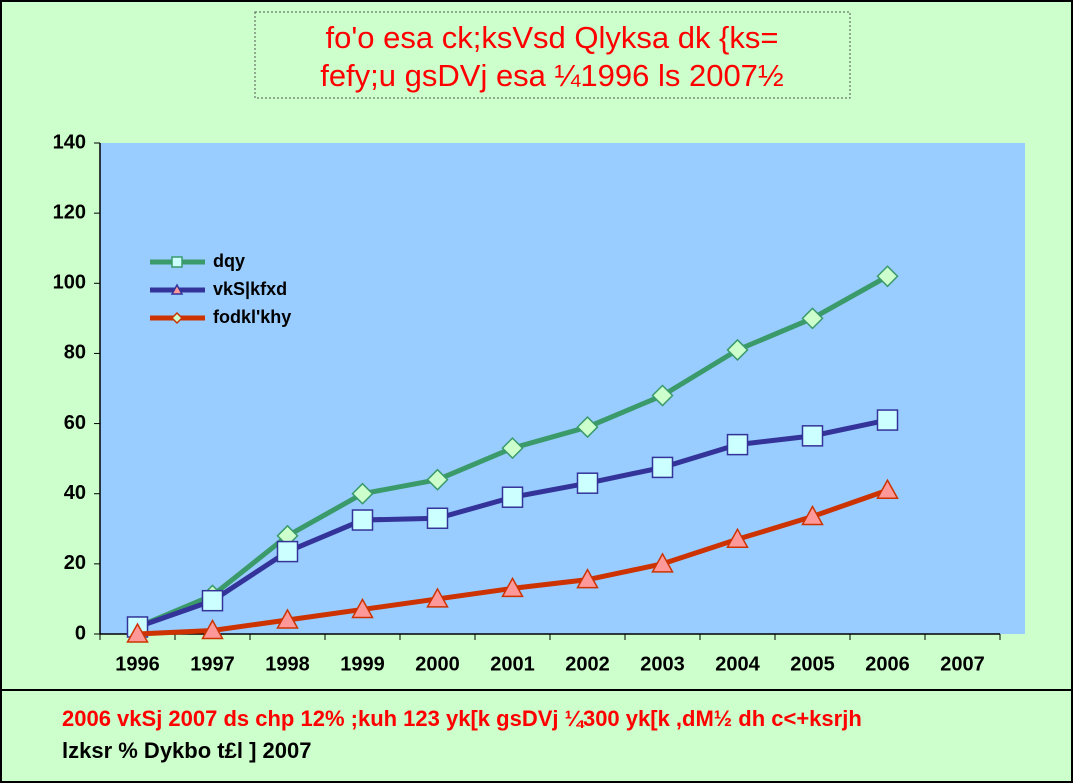  What do you see at coordinates (75, 563) in the screenshot?
I see `y-tick-label: 20` at bounding box center [75, 563].